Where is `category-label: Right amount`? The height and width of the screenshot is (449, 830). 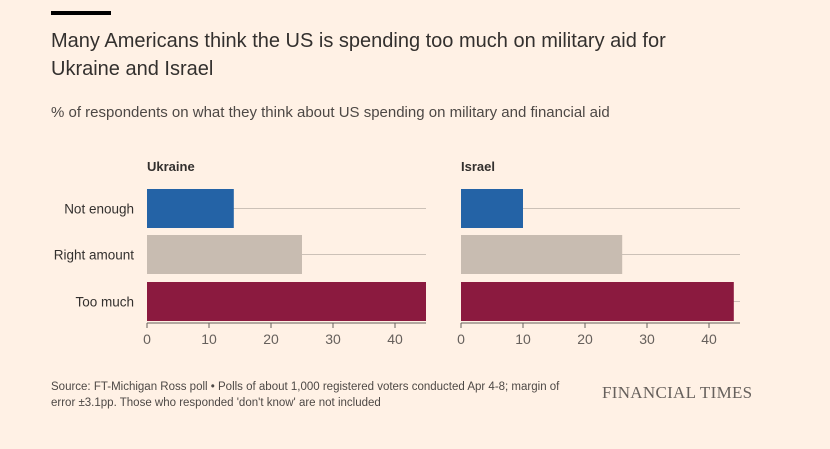
category-label: Right amount is located at coordinates (94, 255).